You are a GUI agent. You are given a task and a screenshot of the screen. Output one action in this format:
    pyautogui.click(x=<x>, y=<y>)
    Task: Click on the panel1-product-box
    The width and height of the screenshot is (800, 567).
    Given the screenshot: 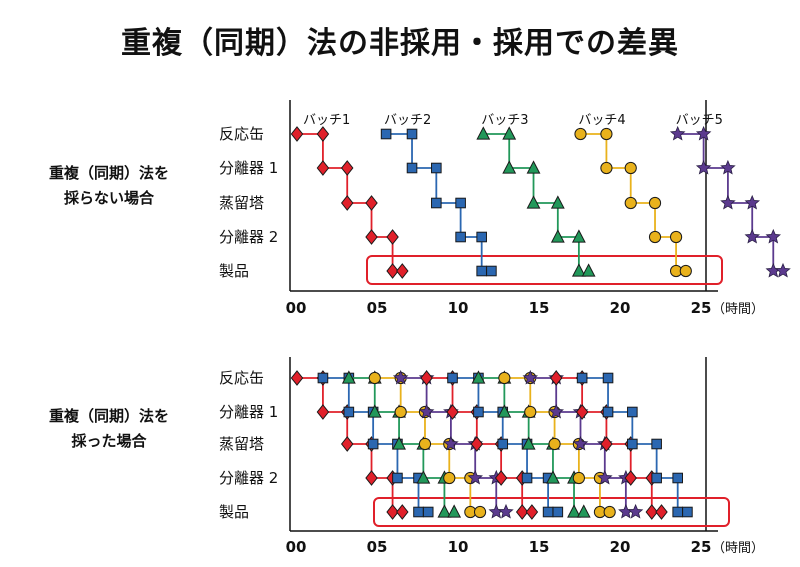 What is the action you would take?
    pyautogui.click(x=544, y=270)
    